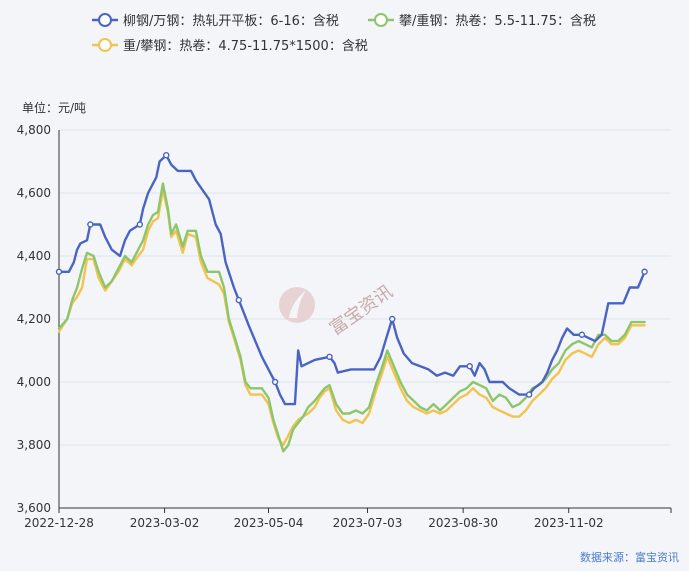  Describe the element at coordinates (231, 21) in the screenshot. I see `legend-entry: 柳钢/万钢：热轧开平板：6-16：含税` at that location.